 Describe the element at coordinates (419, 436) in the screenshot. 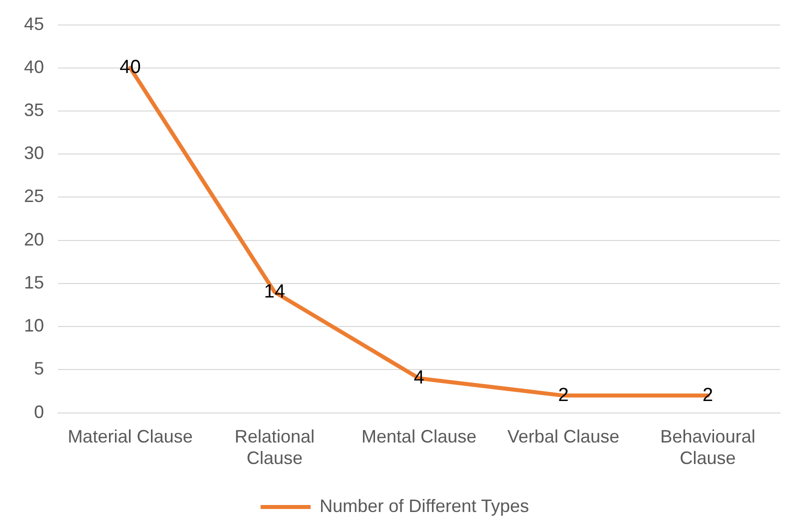

I see `x-tick-label: Mental Clause` at that location.